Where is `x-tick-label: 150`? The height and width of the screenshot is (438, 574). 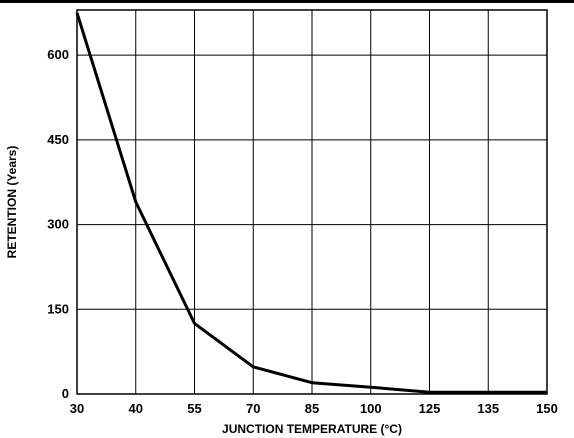 x-tick-label: 150 is located at coordinates (547, 408).